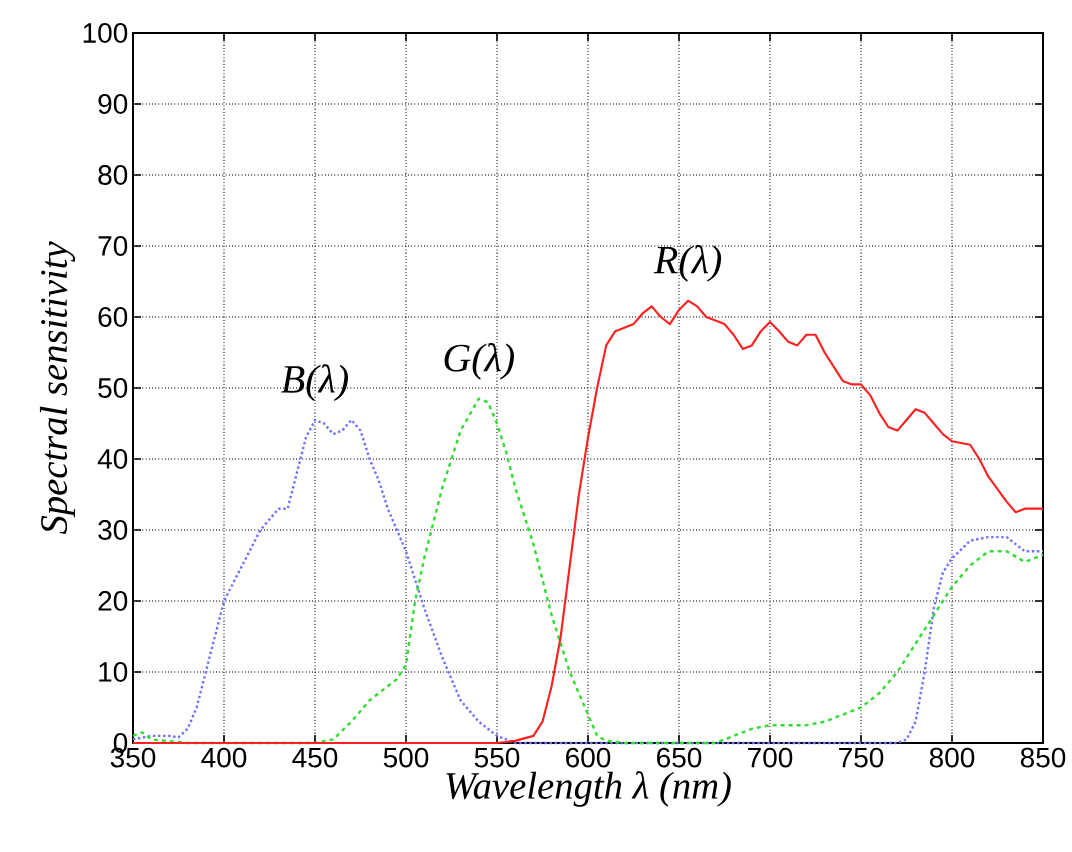 The image size is (1072, 852). What do you see at coordinates (588, 757) in the screenshot?
I see `x-tick-label: 600` at bounding box center [588, 757].